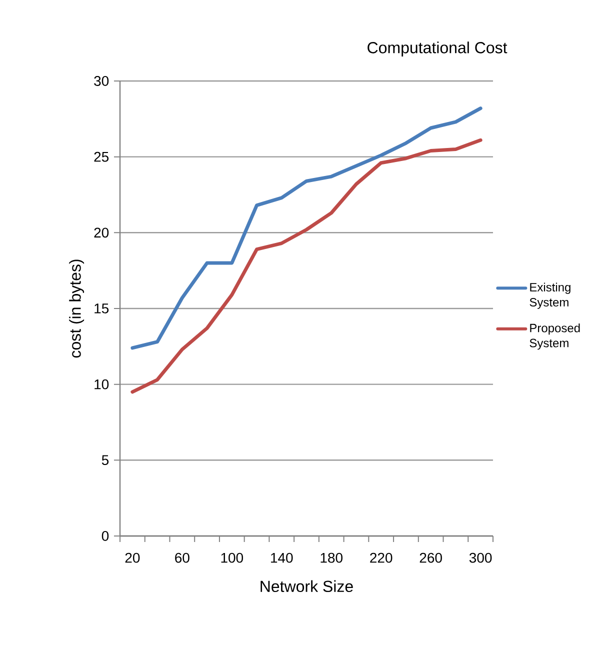 Image resolution: width=604 pixels, height=655 pixels. What do you see at coordinates (101, 157) in the screenshot?
I see `y-tick-label: 25` at bounding box center [101, 157].